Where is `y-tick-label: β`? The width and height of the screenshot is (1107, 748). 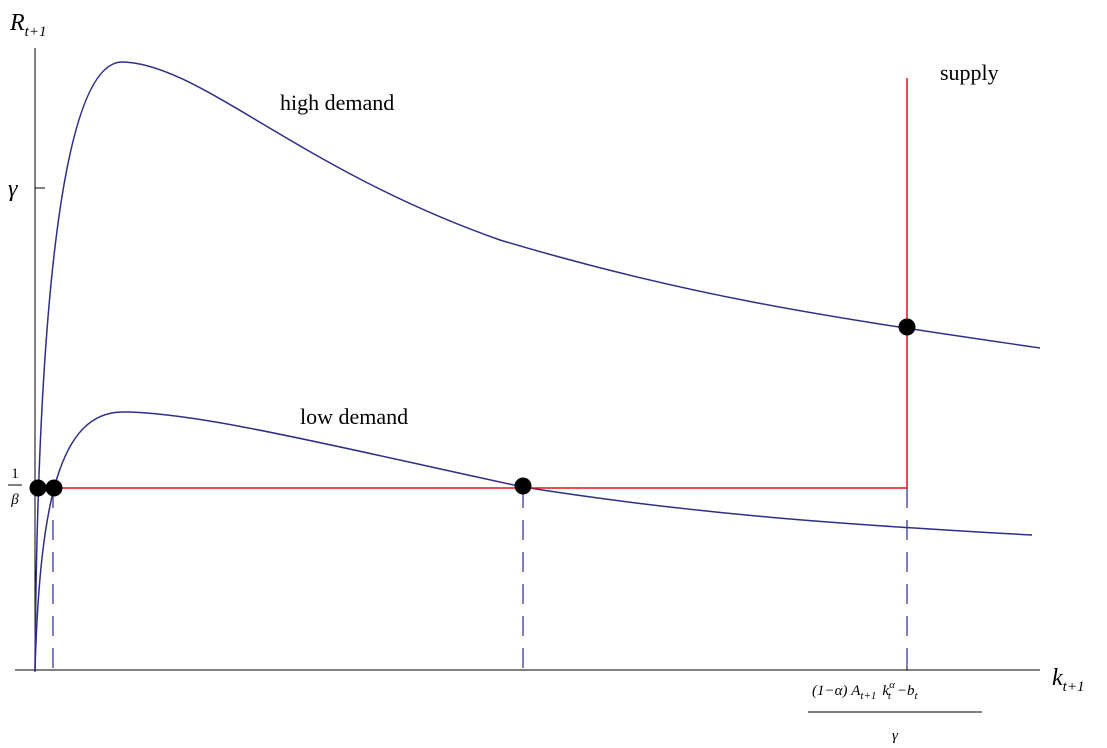 y-tick-label: β is located at coordinates (14, 500).